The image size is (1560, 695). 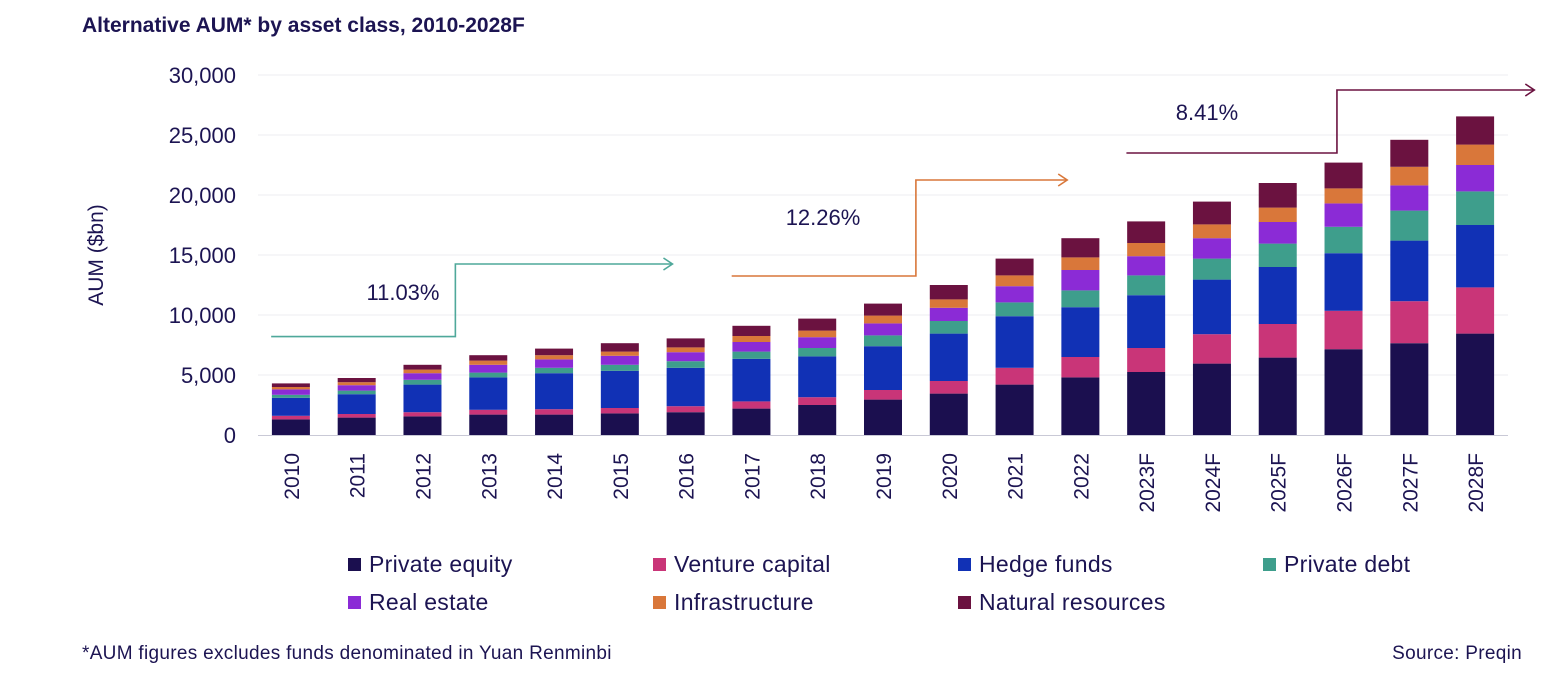 What do you see at coordinates (230, 435) in the screenshot?
I see `y-tick-label: 0` at bounding box center [230, 435].